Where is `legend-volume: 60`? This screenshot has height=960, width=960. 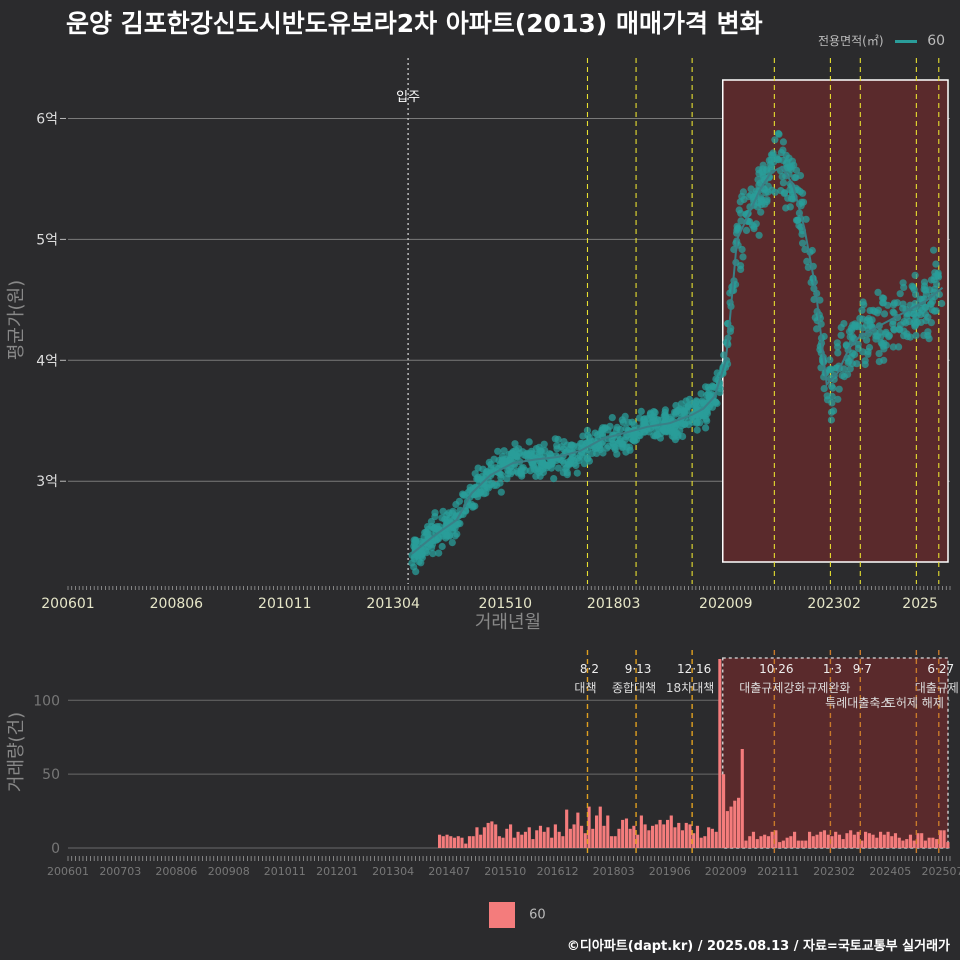
legend-volume: 60 is located at coordinates (517, 915).